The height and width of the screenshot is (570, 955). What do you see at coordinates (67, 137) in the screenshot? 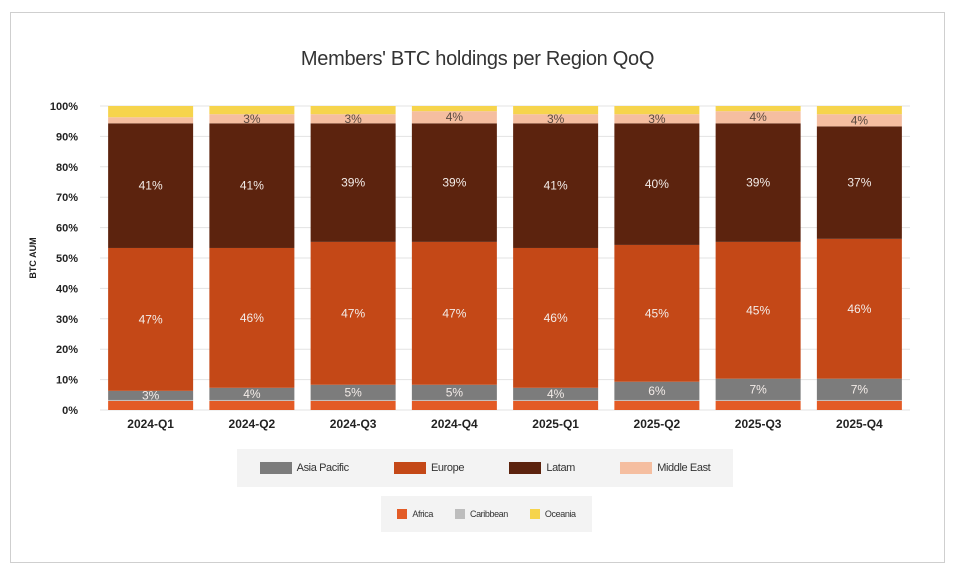
I see `y-tick-label: 90%` at bounding box center [67, 137].